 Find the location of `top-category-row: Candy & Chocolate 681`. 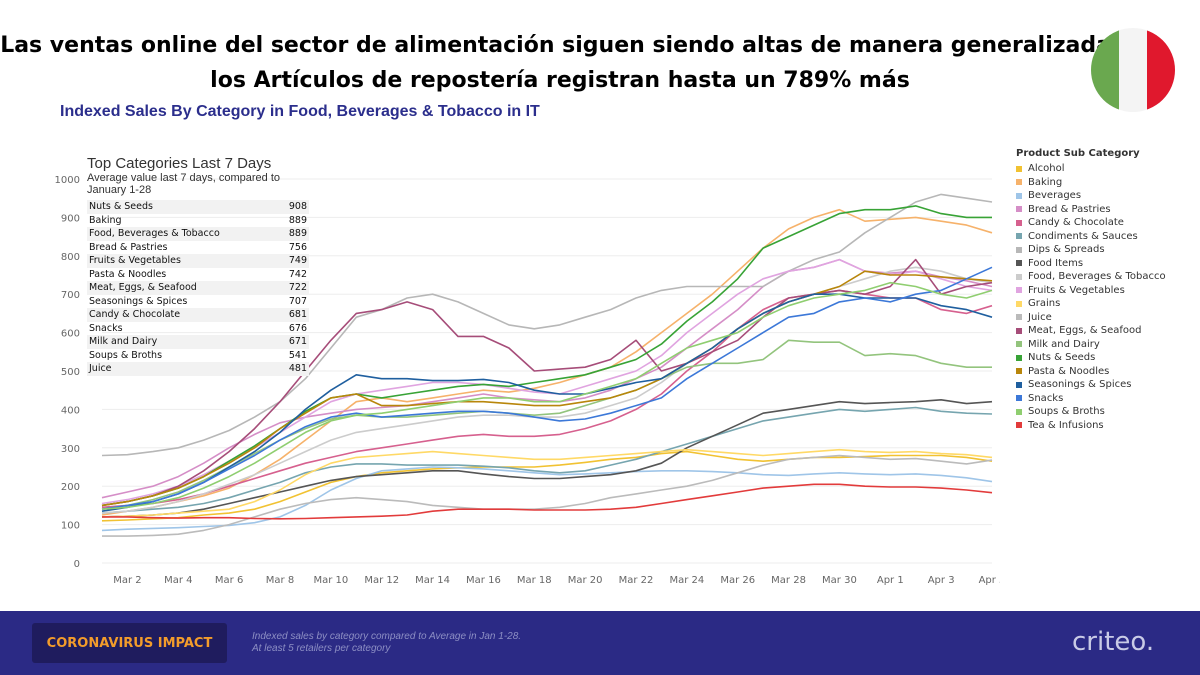

top-category-row: Candy & Chocolate 681 is located at coordinates (198, 315).